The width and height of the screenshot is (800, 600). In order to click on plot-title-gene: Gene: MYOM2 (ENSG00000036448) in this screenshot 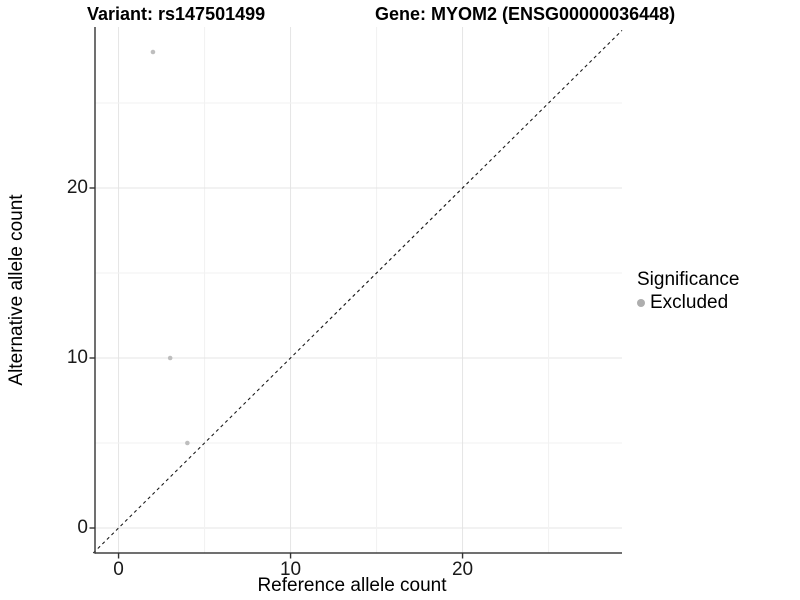, I will do `click(525, 14)`.